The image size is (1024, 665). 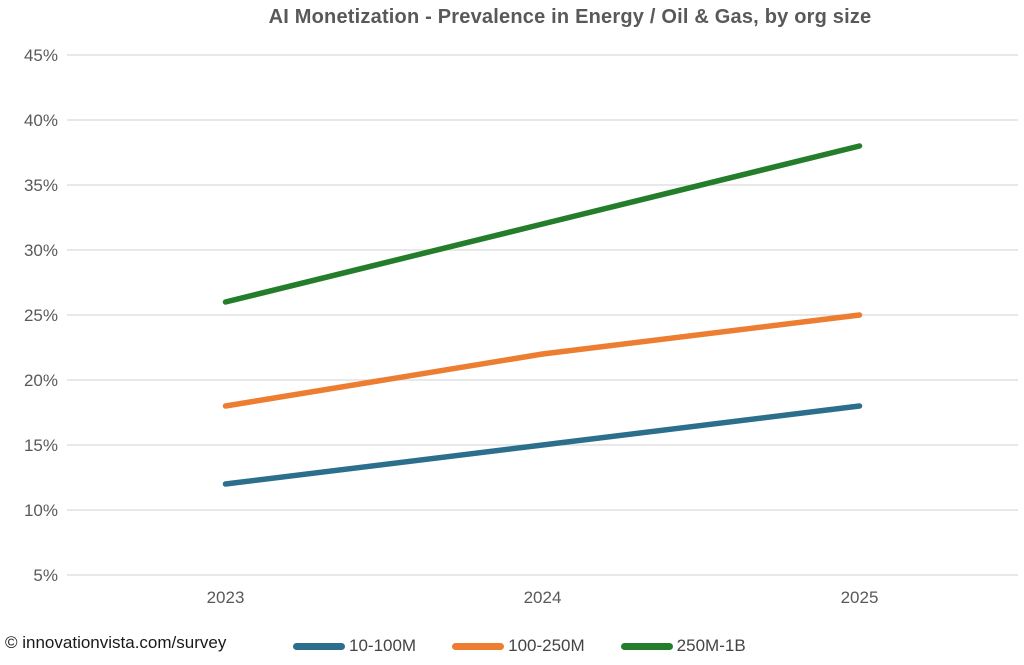 I want to click on legend-label: 10-100M, so click(x=383, y=645).